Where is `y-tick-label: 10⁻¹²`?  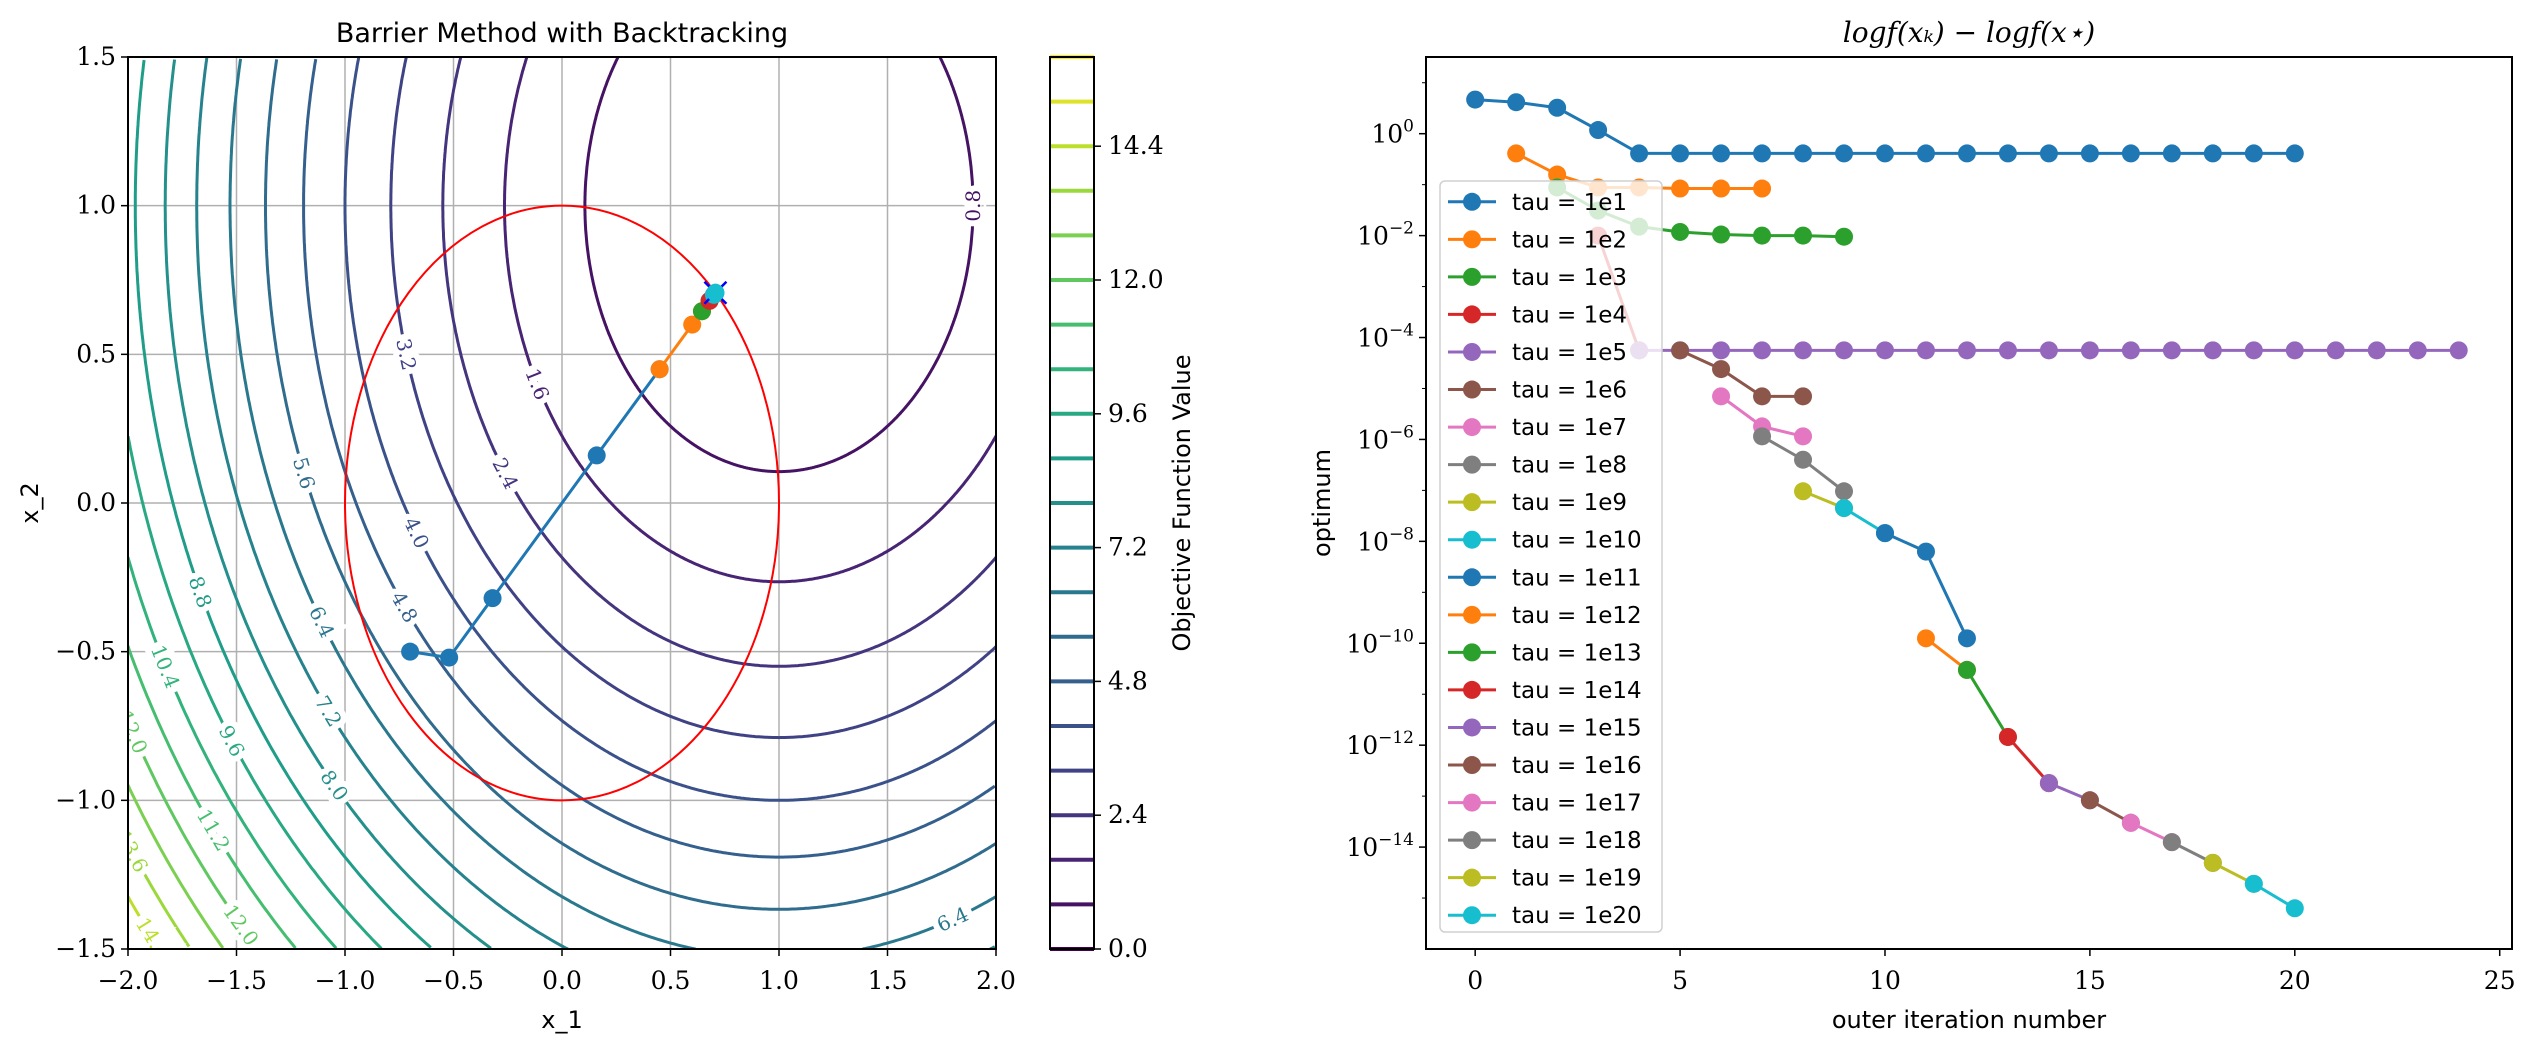
y-tick-label: 10⁻¹² is located at coordinates (1380, 744).